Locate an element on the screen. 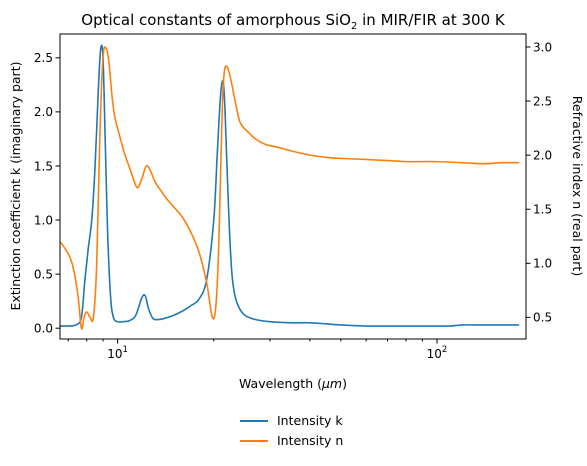  y-right-tick-label: 2.5 is located at coordinates (542, 101).